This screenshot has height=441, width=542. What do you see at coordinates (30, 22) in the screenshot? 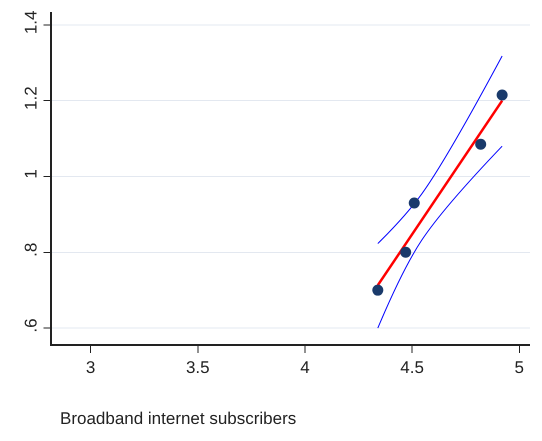
I see `y-tick-label: 1.4` at bounding box center [30, 22].